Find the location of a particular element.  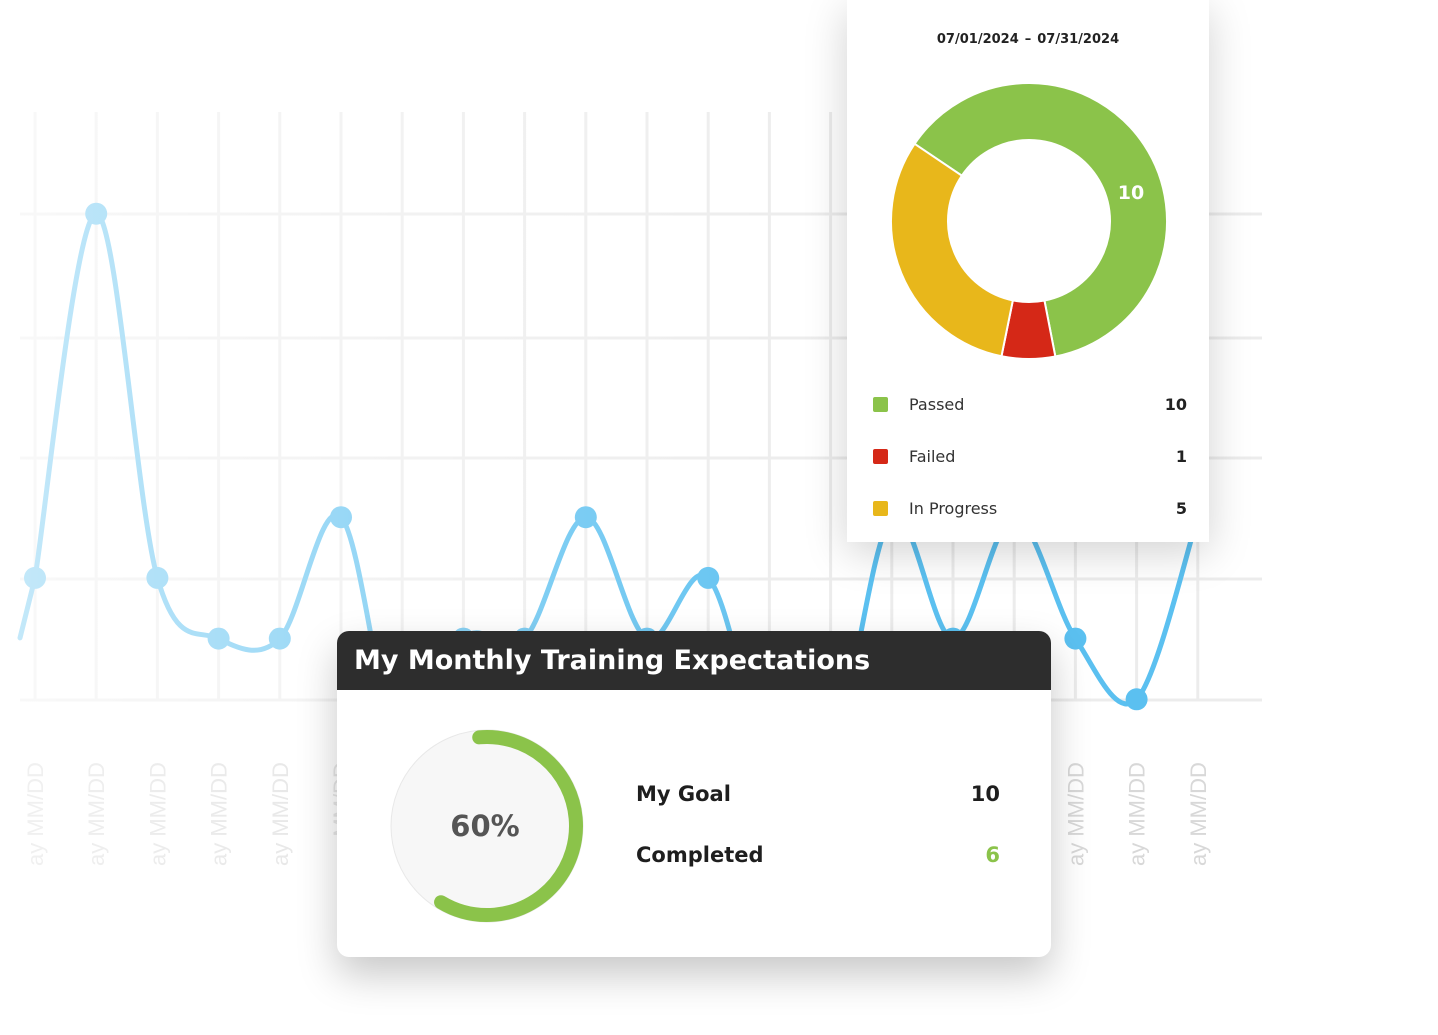

legend-item-passed: Passed 10 is located at coordinates (1030, 404).